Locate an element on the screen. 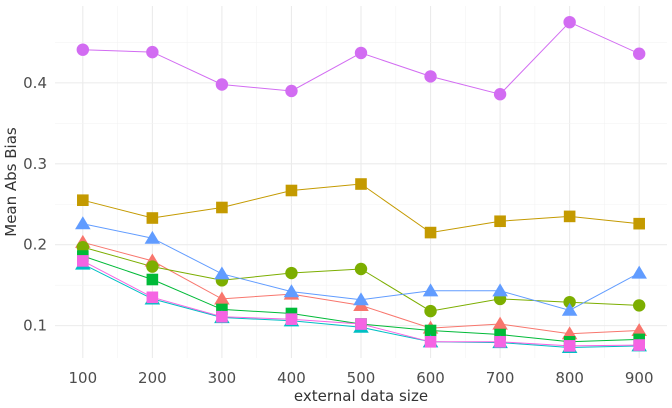 The image size is (672, 408). x-tick-label: 200 is located at coordinates (152, 378).